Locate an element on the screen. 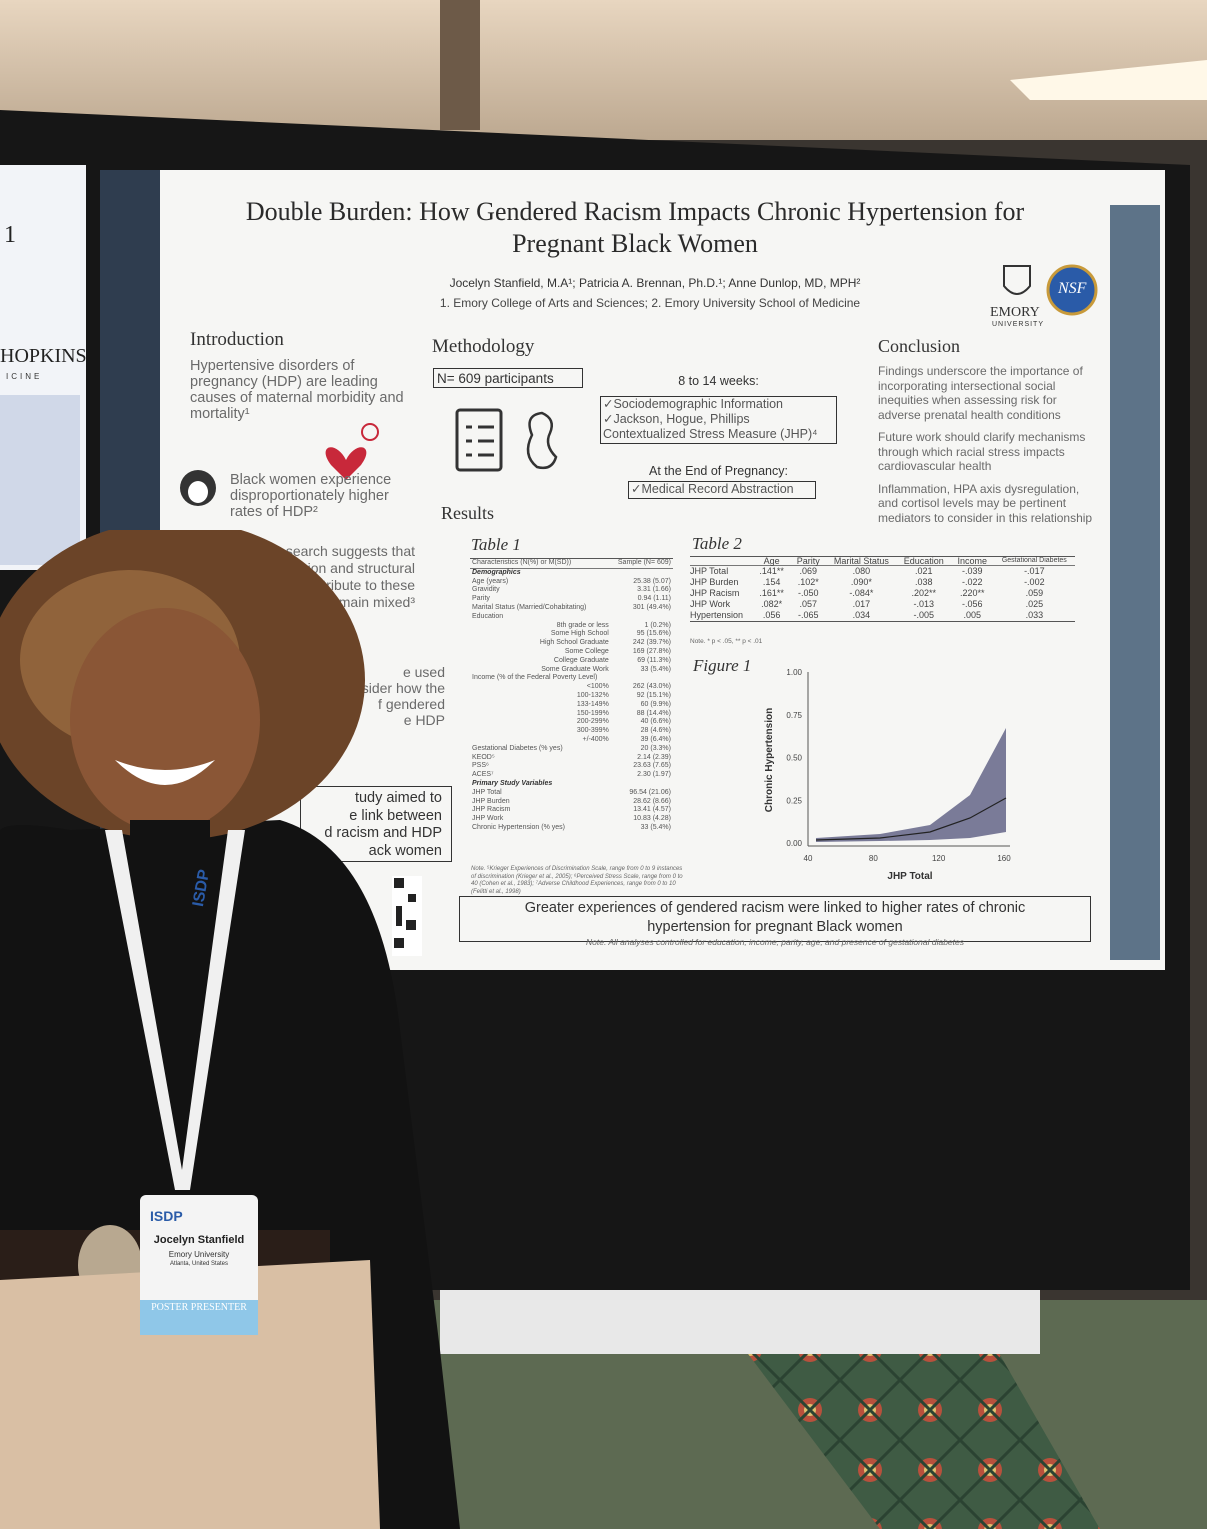 The width and height of the screenshot is (1207, 1529). table2-cell: .021 is located at coordinates (923, 571).